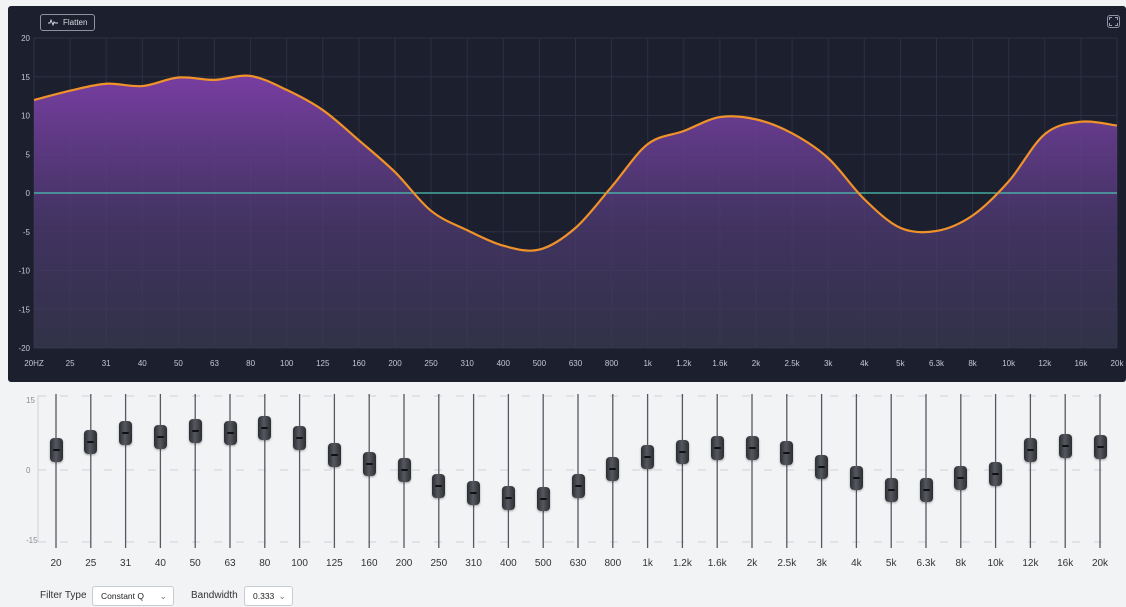 The image size is (1126, 607). I want to click on bandwidth-select: 0.333 ⌄, so click(268, 596).